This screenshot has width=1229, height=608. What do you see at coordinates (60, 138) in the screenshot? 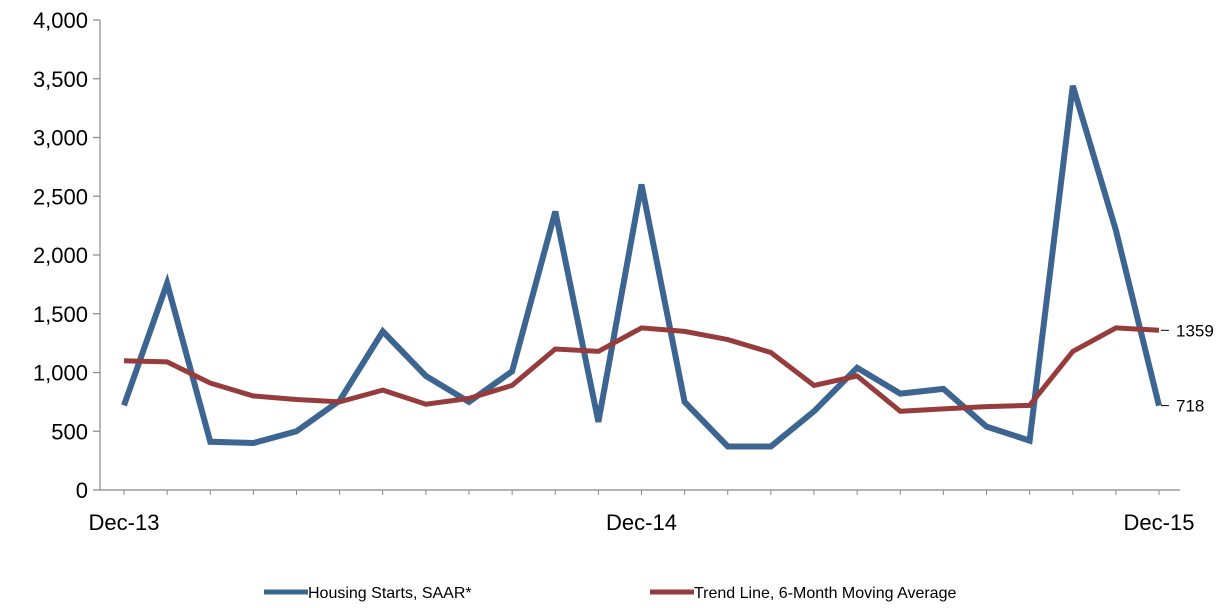
I see `y-tick-label: 3,000` at bounding box center [60, 138].